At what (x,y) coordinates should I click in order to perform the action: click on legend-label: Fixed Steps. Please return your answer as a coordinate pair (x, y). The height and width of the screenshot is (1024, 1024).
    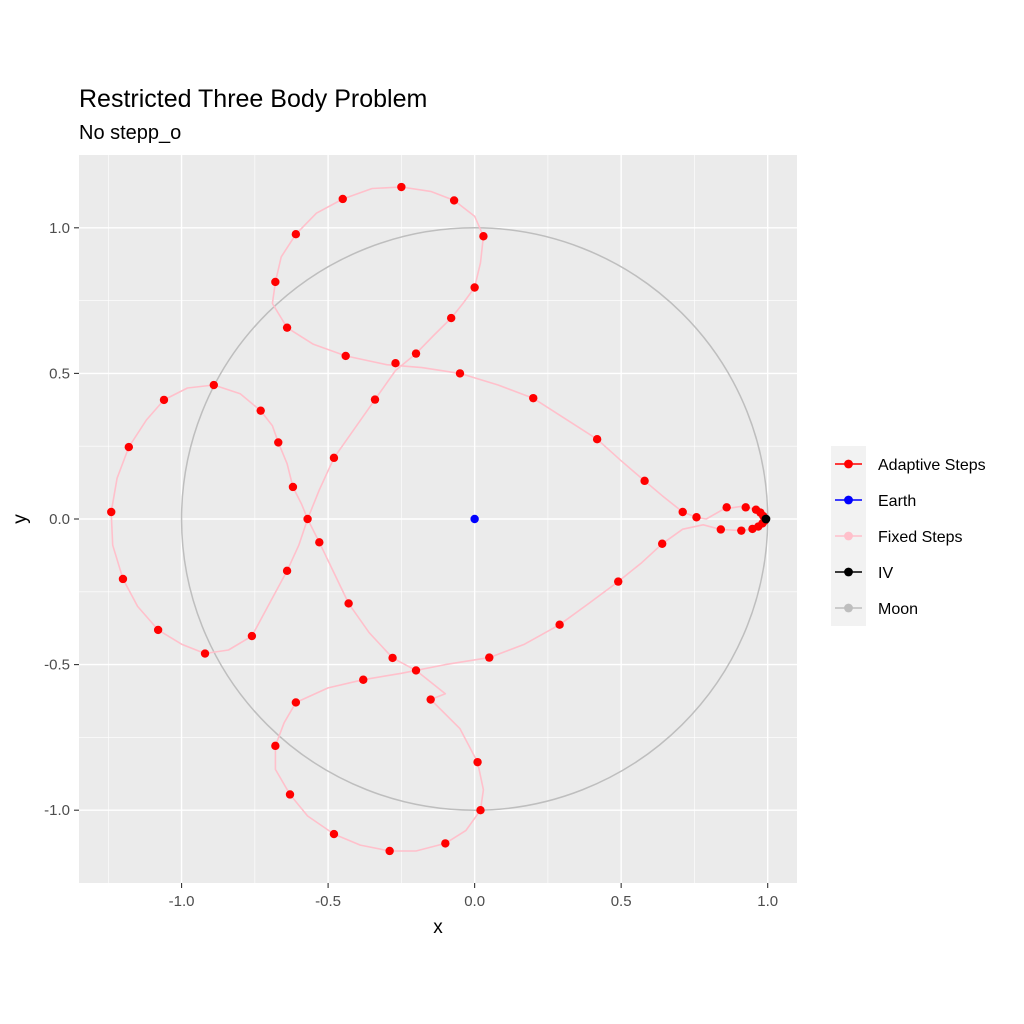
    Looking at the image, I should click on (920, 537).